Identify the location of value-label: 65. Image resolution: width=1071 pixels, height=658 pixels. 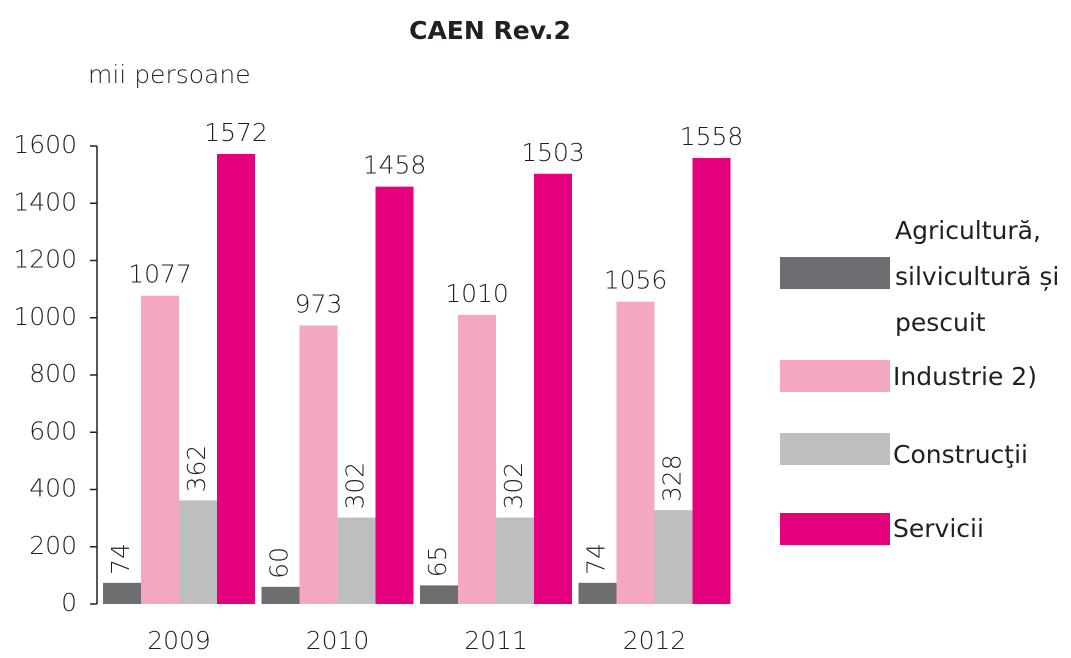
(437, 562).